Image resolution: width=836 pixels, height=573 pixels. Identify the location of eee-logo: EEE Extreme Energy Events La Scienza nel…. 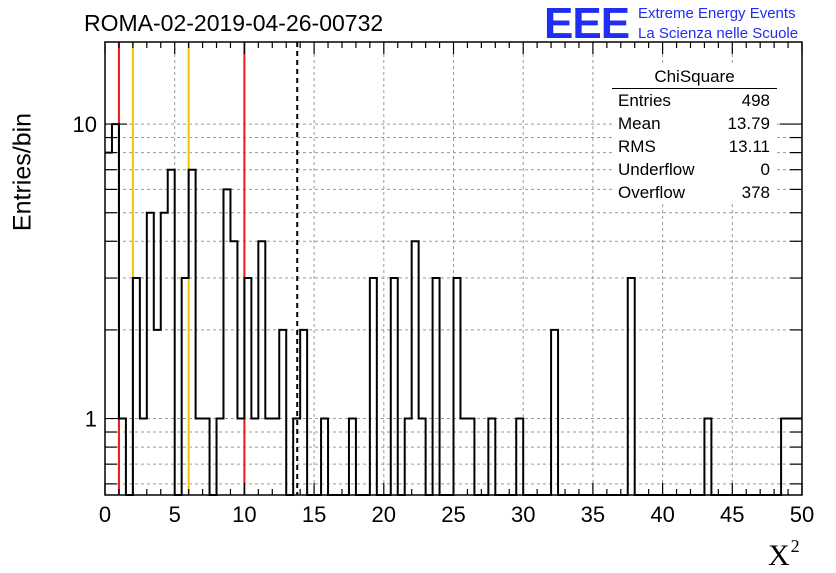
(690, 24).